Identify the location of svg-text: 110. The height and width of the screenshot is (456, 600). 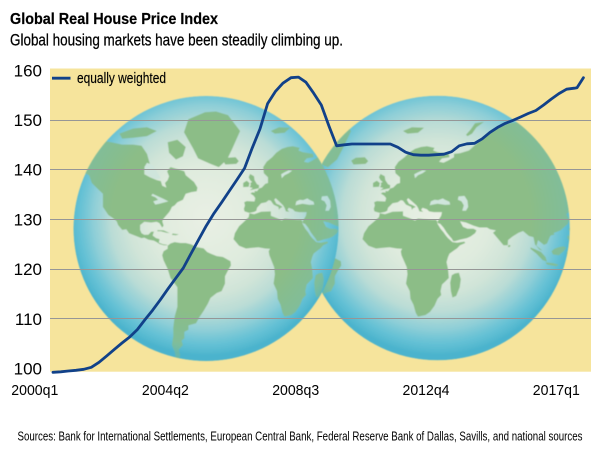
(28, 319).